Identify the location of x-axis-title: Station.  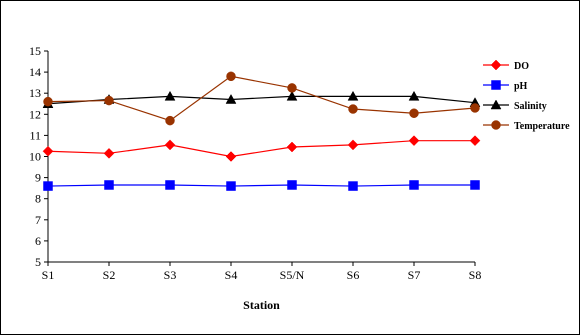
(261, 305).